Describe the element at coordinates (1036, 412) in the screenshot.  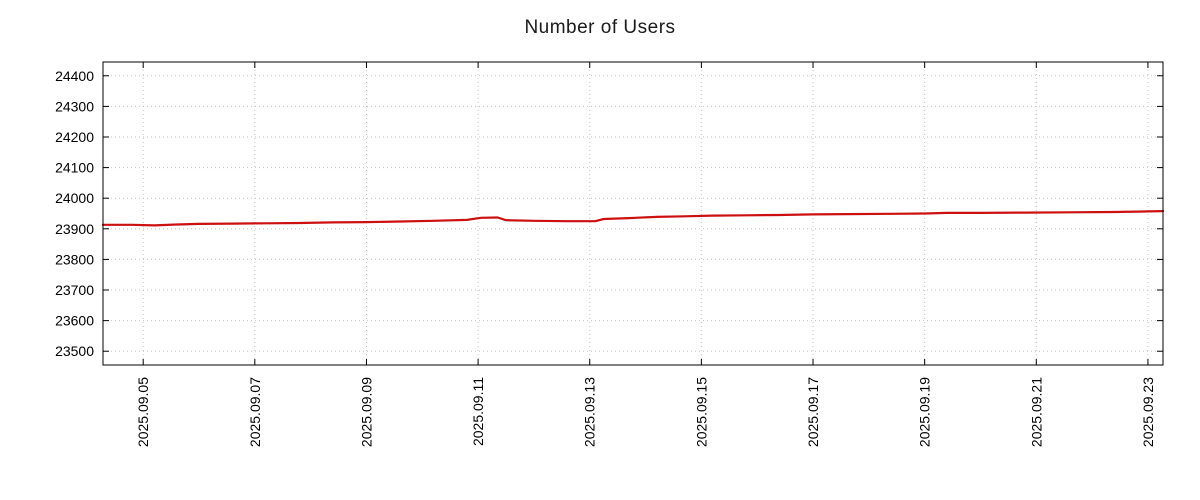
I see `x-tick-label: 2025.09.21` at that location.